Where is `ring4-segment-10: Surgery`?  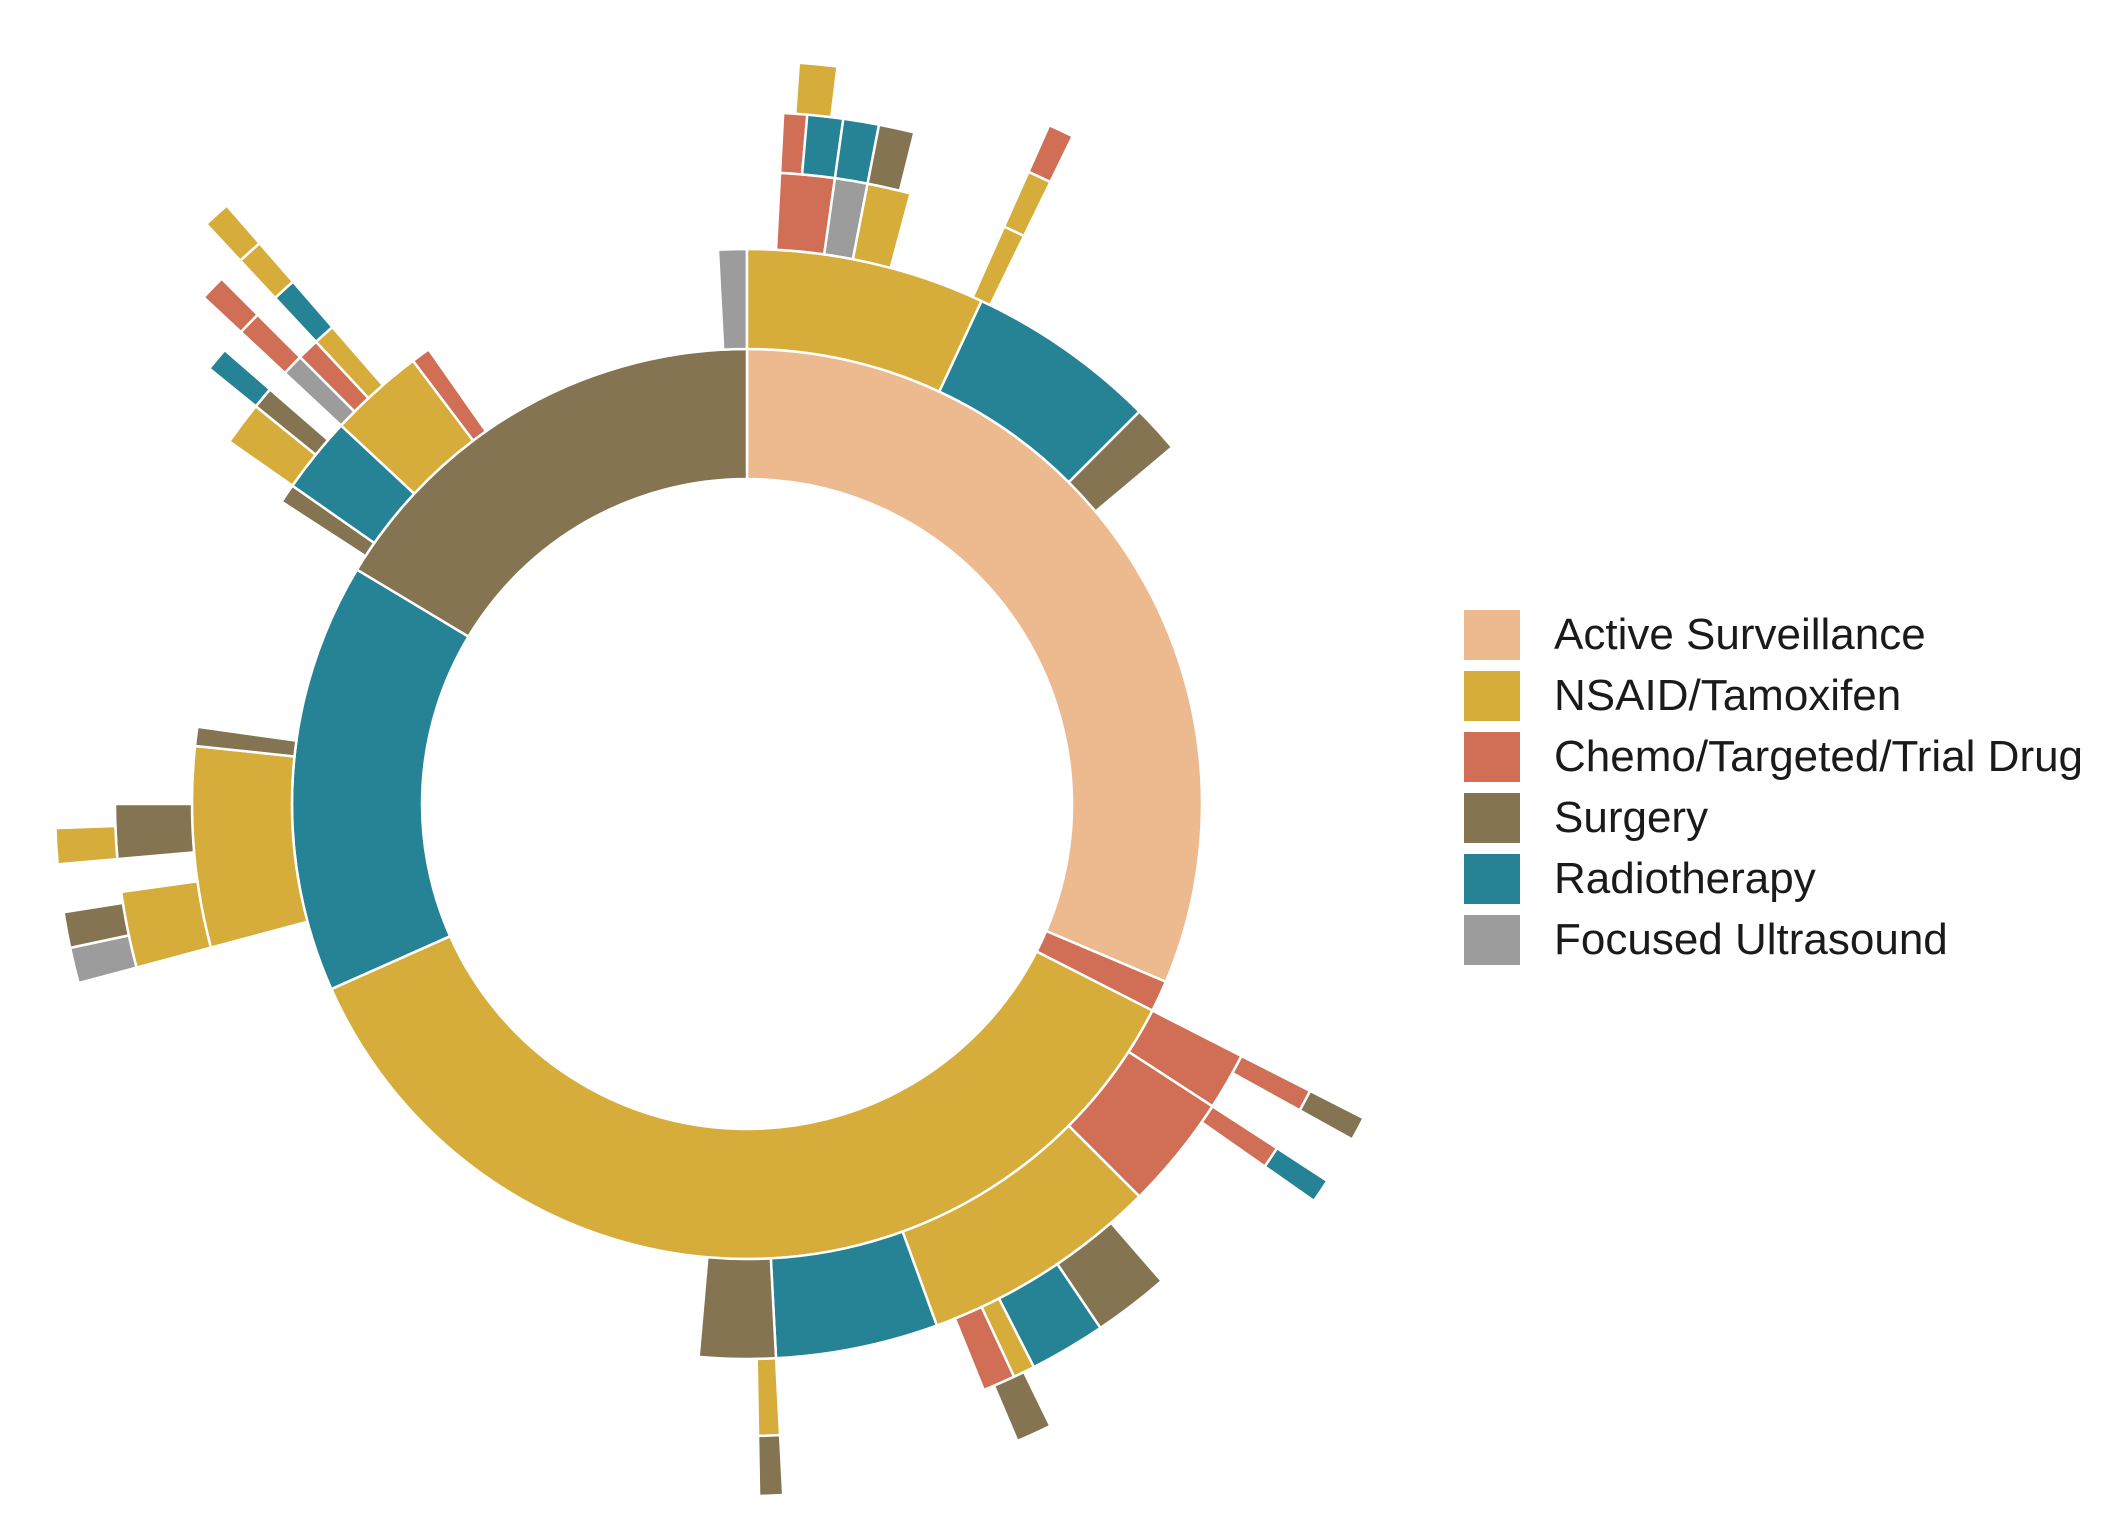 ring4-segment-10: Surgery is located at coordinates (96, 925).